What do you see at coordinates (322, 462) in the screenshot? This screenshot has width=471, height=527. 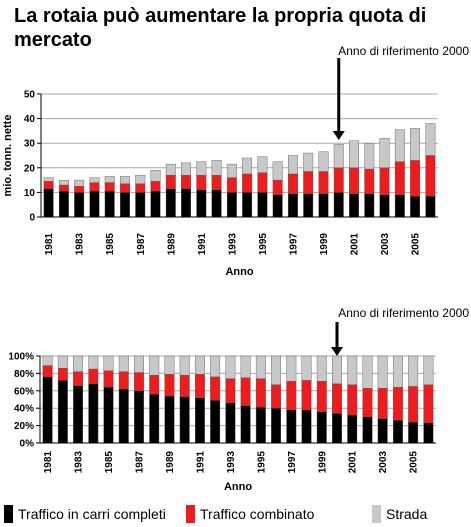 I see `x-tick-label: 1999` at bounding box center [322, 462].